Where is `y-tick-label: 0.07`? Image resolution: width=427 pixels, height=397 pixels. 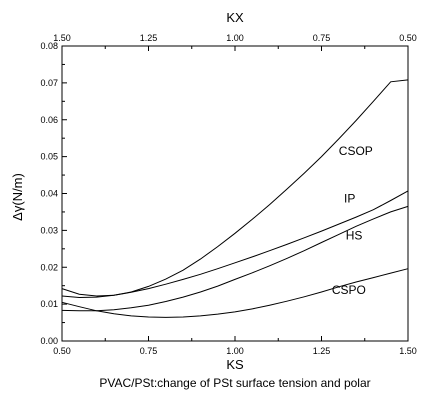
y-tick-label: 0.07 is located at coordinates (49, 83).